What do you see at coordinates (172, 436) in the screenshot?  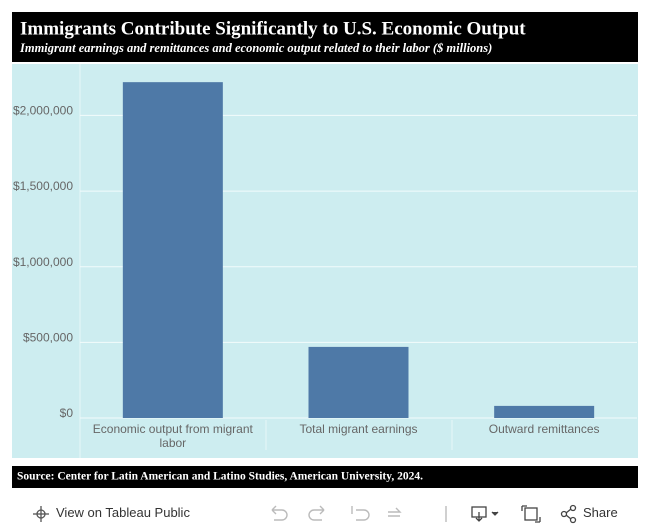 I see `x-tick-label: Economic output from migrant labor` at bounding box center [172, 436].